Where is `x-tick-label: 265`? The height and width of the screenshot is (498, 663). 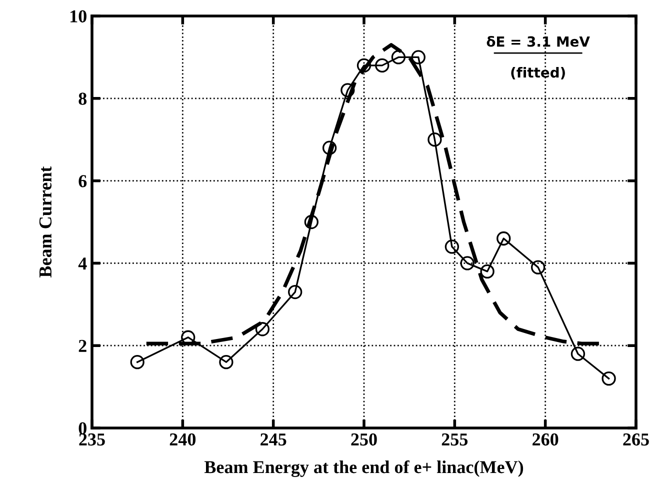 x-tick-label: 265 is located at coordinates (636, 439).